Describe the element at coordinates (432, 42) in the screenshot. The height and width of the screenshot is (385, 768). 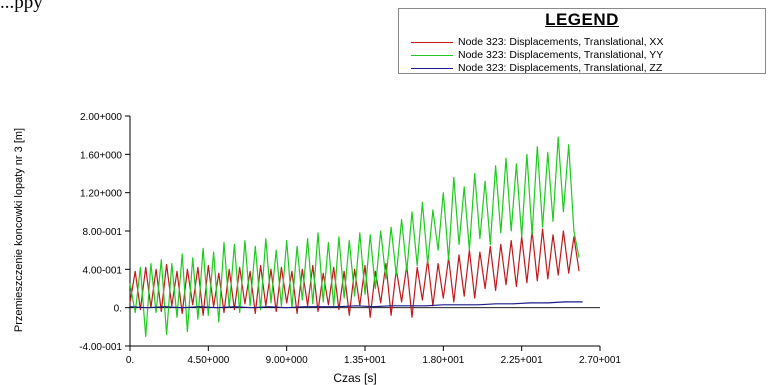
I see `legend-swatch-xx` at that location.